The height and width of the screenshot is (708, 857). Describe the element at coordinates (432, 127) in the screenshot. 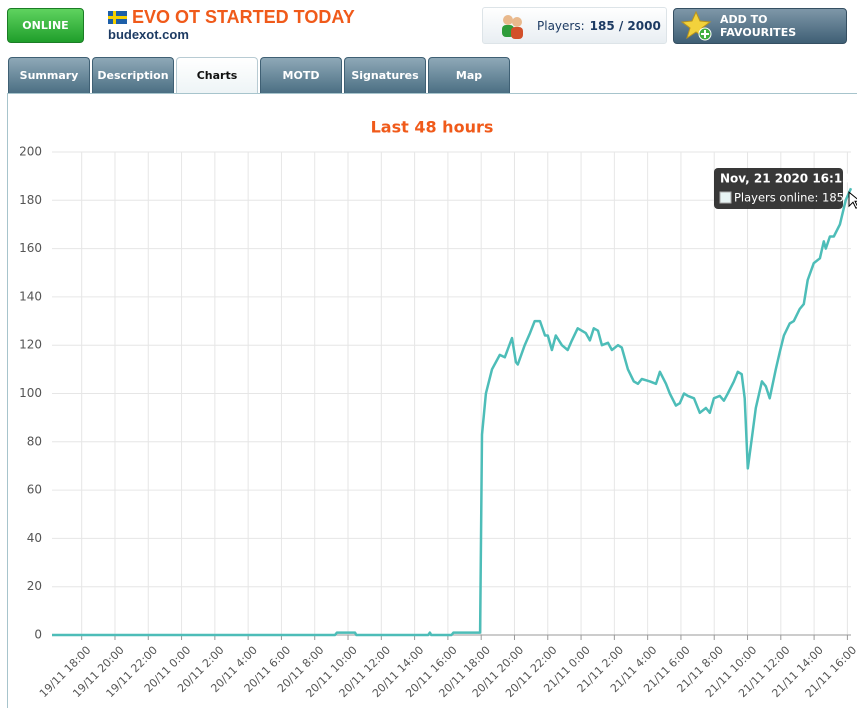

I see `chart-title: Last 48 hours` at that location.